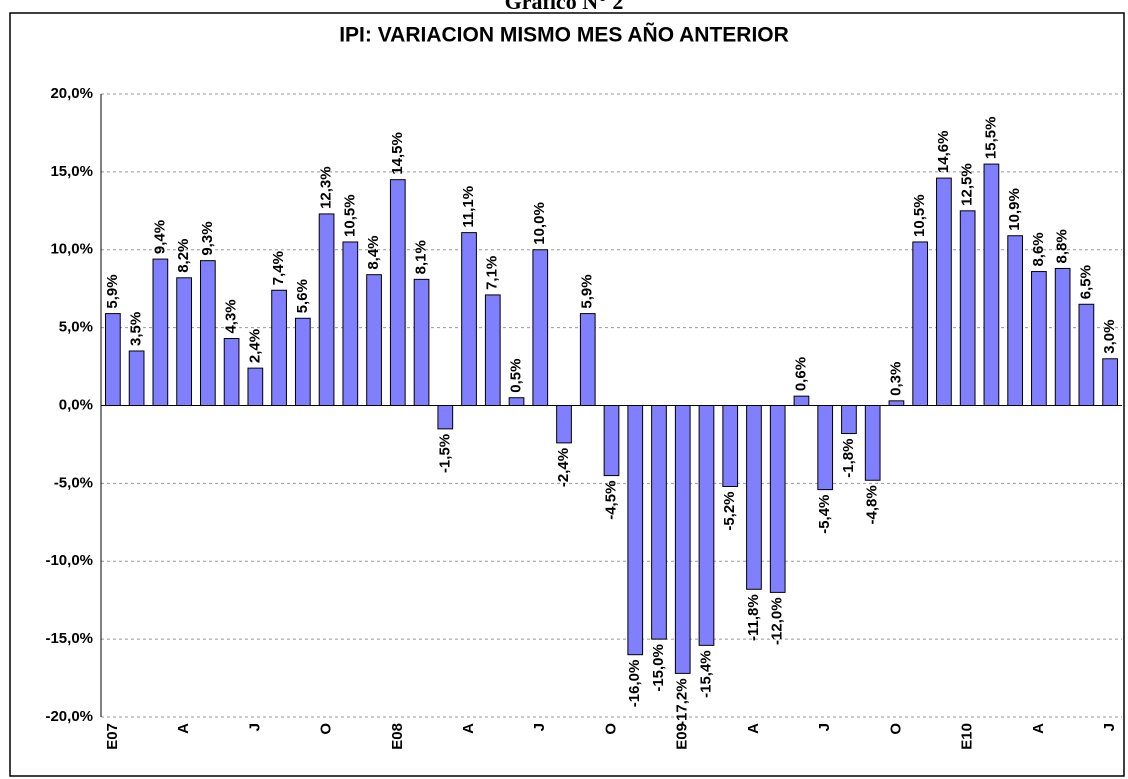  Describe the element at coordinates (1109, 337) in the screenshot. I see `value-label: 3,0%` at that location.